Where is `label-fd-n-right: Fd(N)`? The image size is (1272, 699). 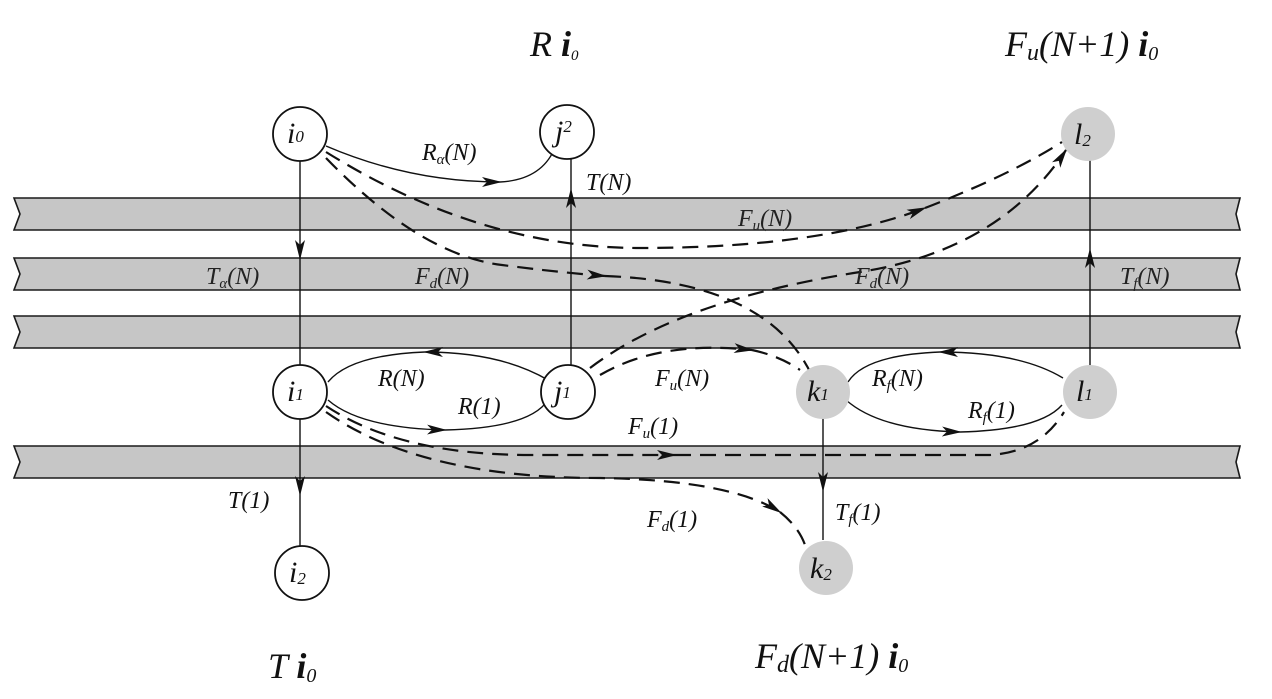
label-fd-n-right: Fd(N) is located at coordinates (881, 278).